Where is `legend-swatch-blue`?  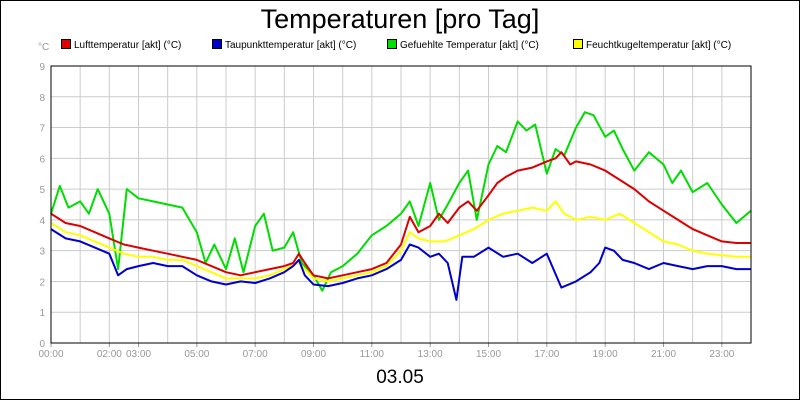 legend-swatch-blue is located at coordinates (217, 44).